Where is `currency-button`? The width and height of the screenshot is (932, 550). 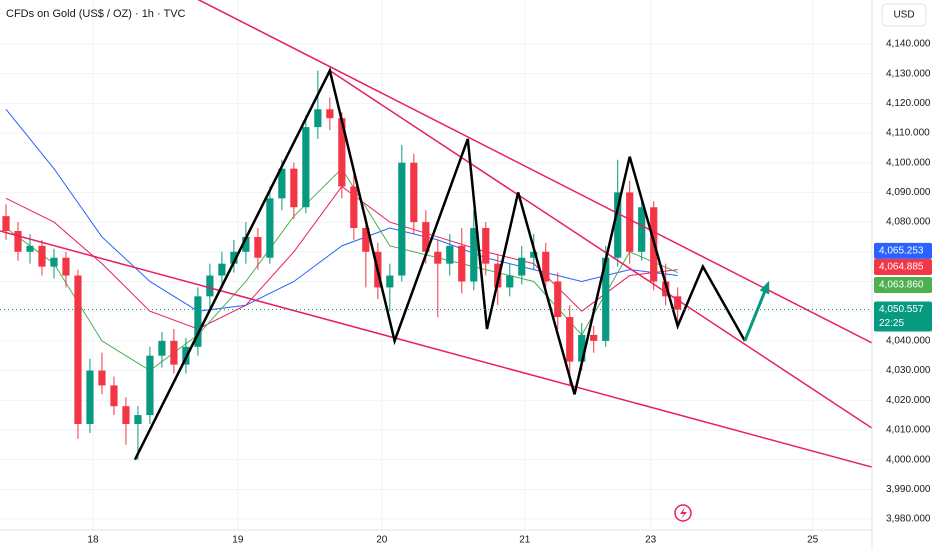 currency-button is located at coordinates (904, 15).